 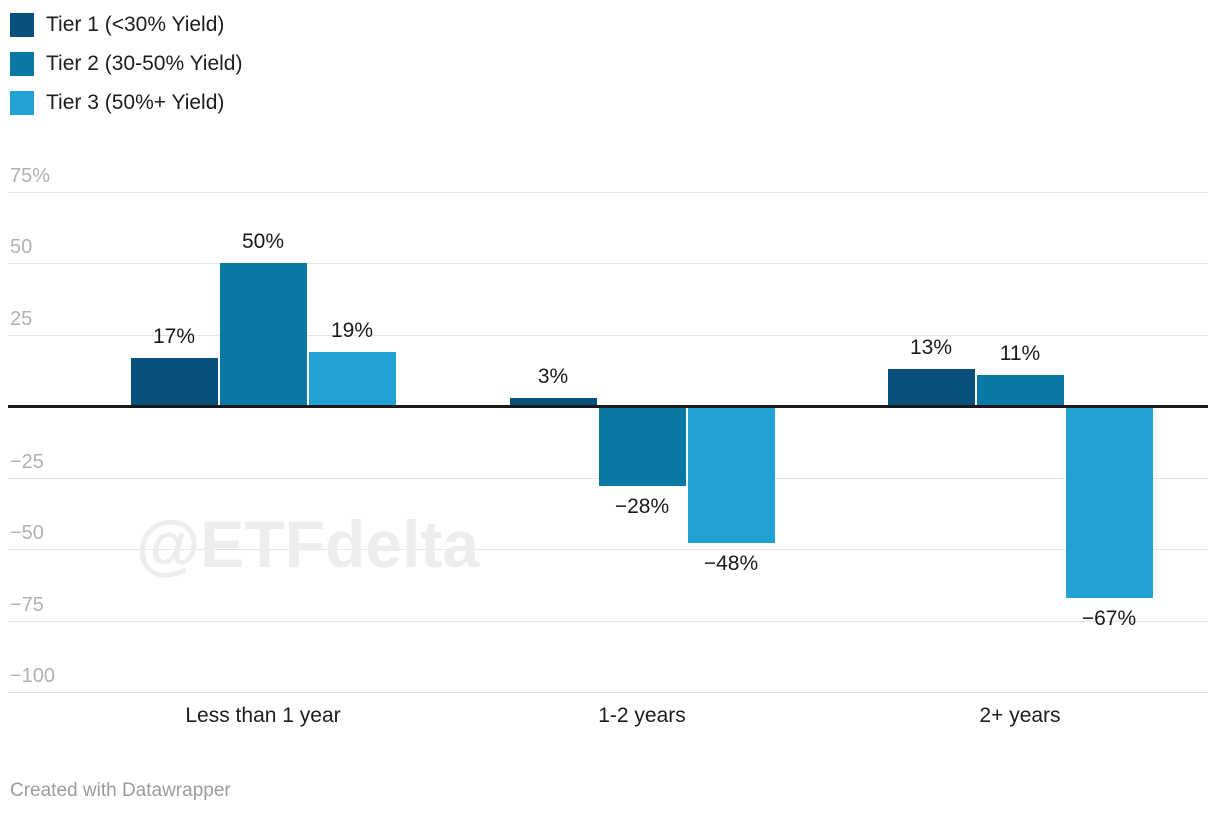 What do you see at coordinates (263, 242) in the screenshot?
I see `value-label-series2-cat1: 50%` at bounding box center [263, 242].